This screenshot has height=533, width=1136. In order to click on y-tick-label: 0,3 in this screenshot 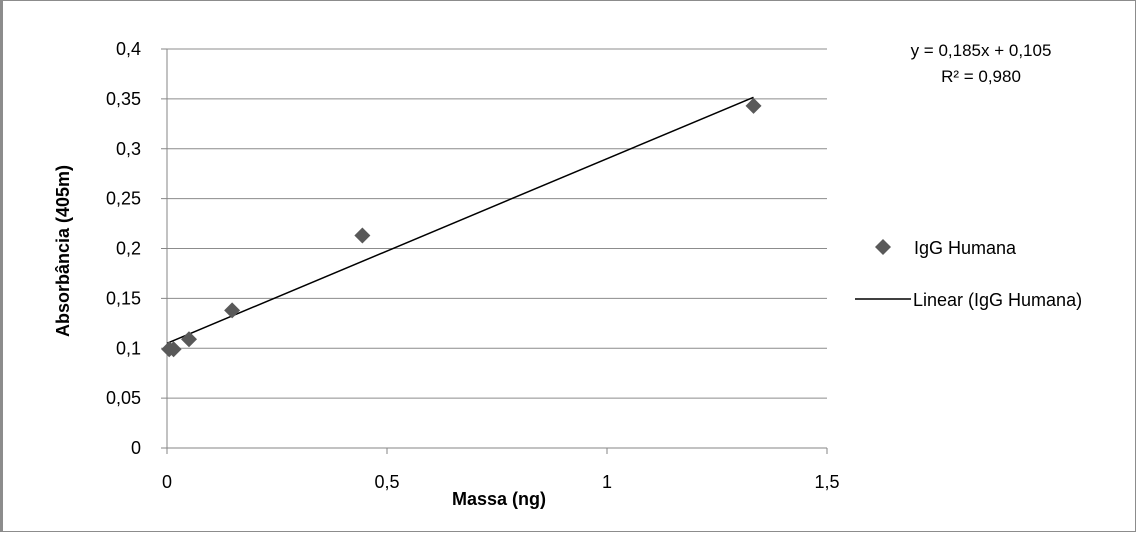, I will do `click(128, 149)`.